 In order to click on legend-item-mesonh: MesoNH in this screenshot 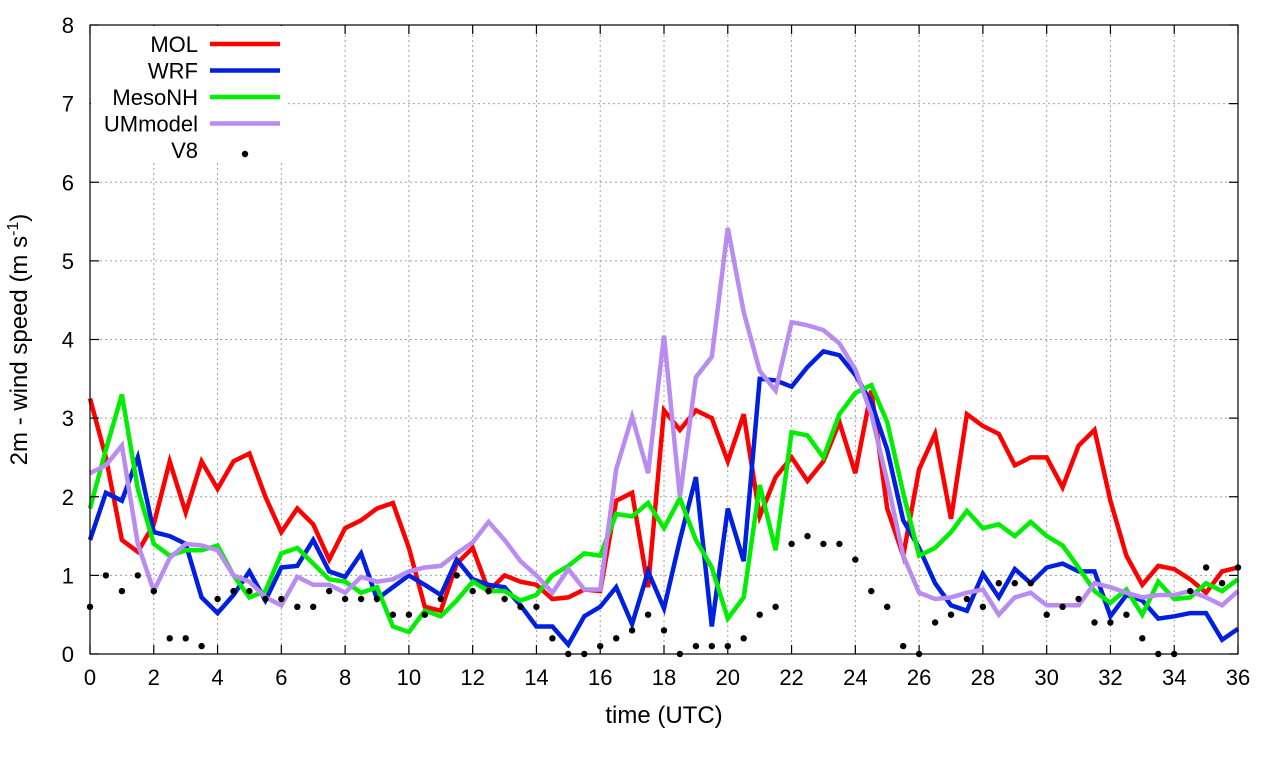, I will do `click(196, 97)`.